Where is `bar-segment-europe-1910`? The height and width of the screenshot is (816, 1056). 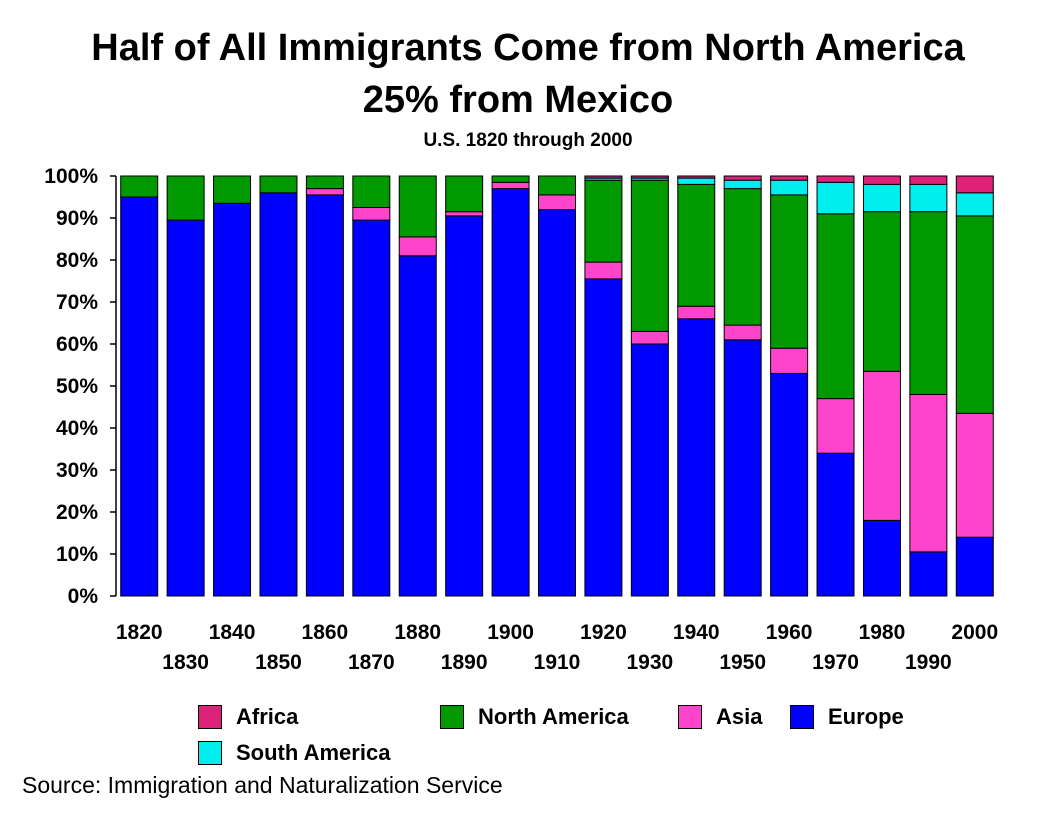
bar-segment-europe-1910 is located at coordinates (557, 403).